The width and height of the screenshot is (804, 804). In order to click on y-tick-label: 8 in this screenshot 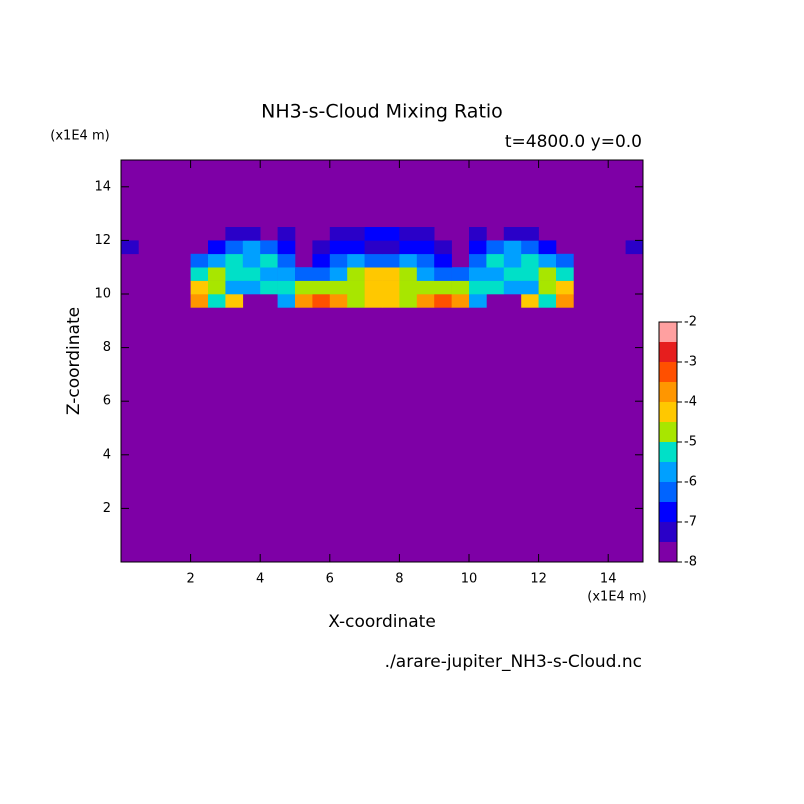, I will do `click(107, 347)`.